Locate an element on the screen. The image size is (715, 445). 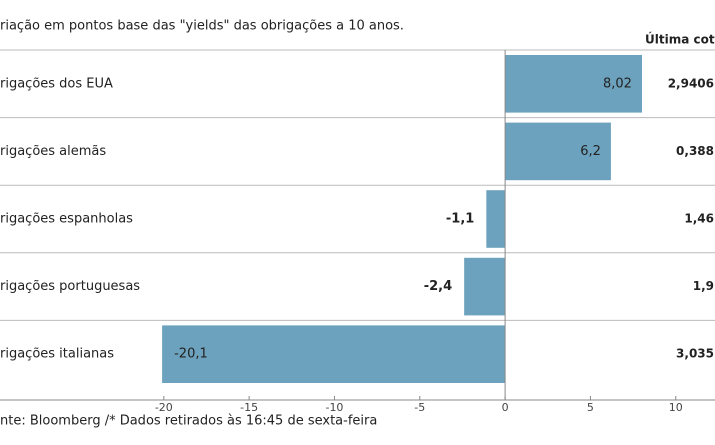
value-label: 6,2 is located at coordinates (590, 151).